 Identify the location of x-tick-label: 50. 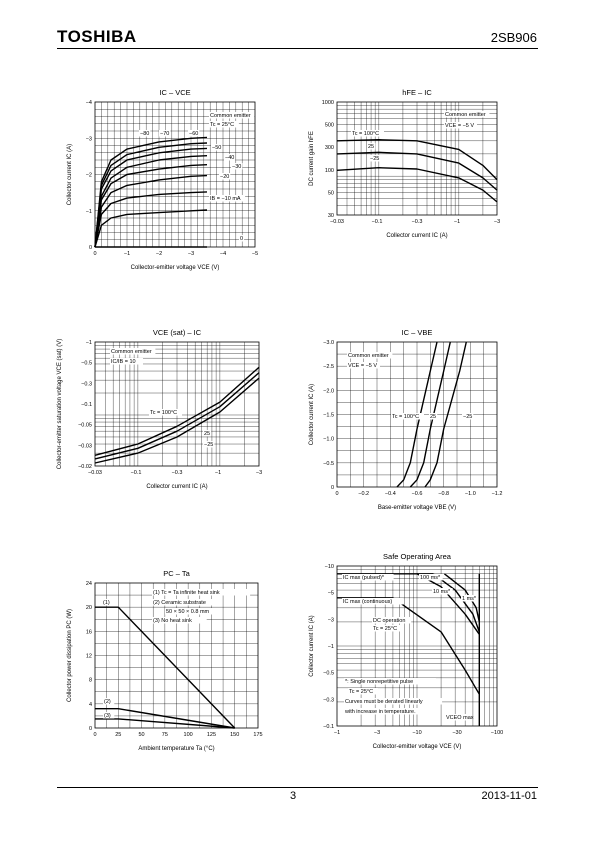
(142, 735).